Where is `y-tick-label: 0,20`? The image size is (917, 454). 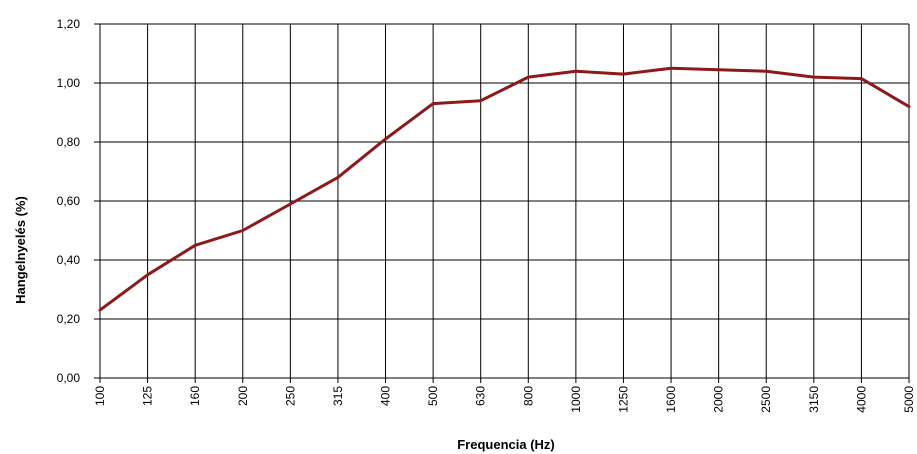
y-tick-label: 0,20 is located at coordinates (69, 319).